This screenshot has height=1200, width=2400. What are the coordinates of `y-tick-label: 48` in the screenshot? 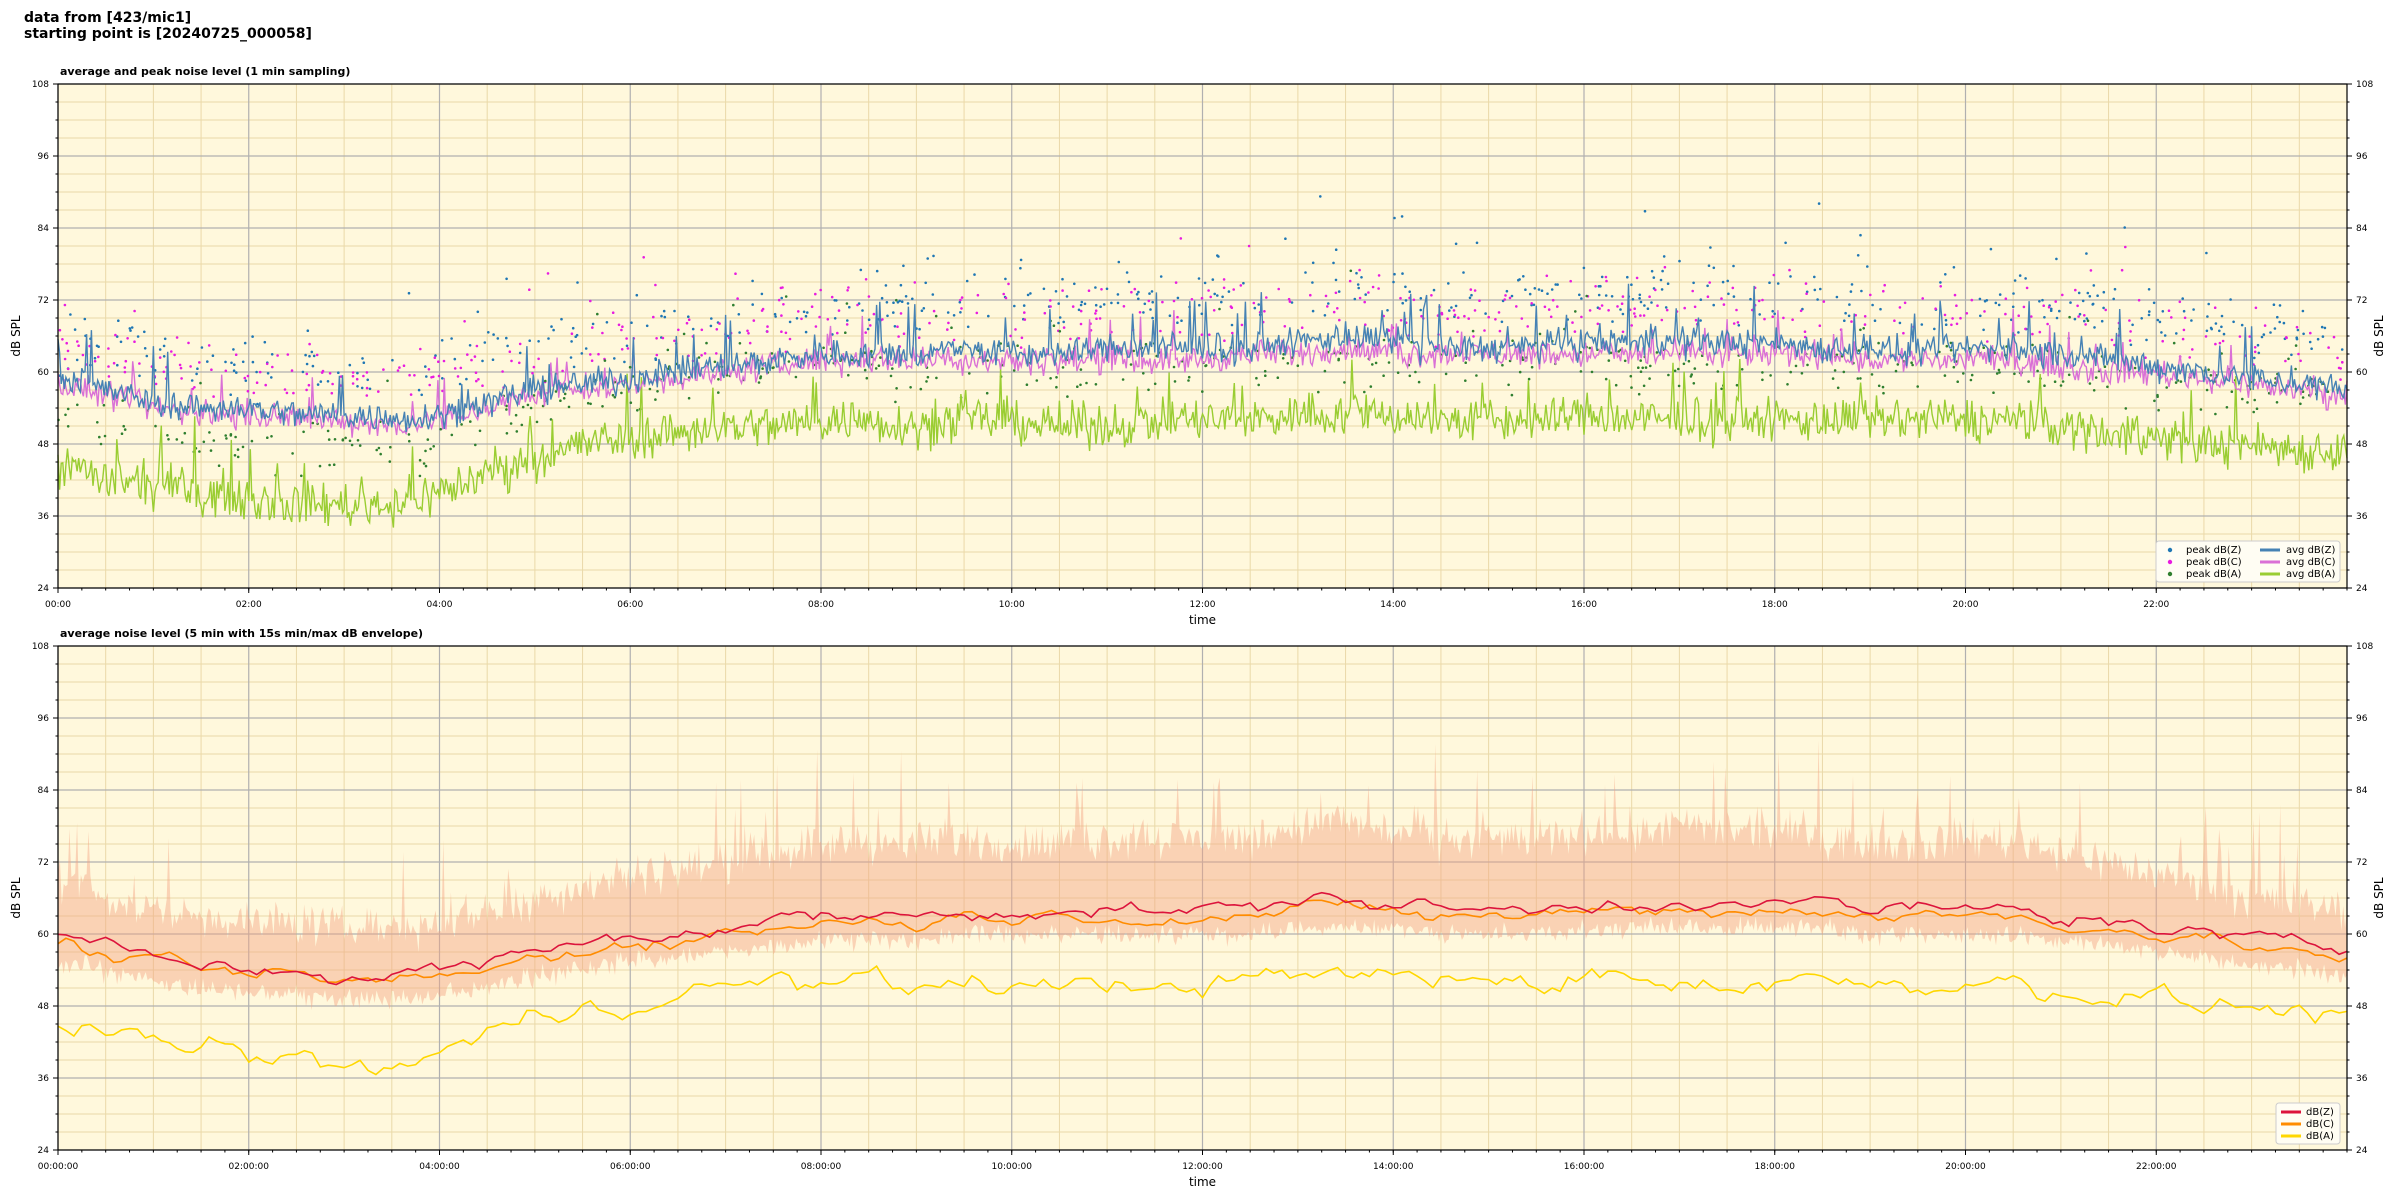 It's located at (44, 1007).